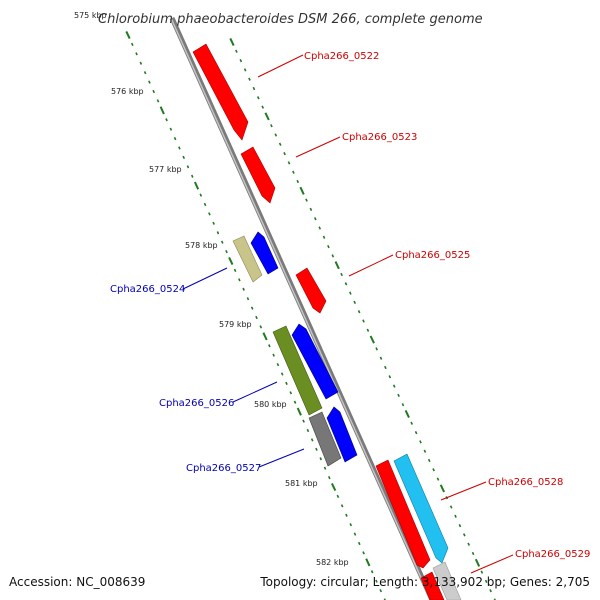 The image size is (600, 600). What do you see at coordinates (147, 289) in the screenshot?
I see `gene-label-cpha266-0524: Cpha266_0524` at bounding box center [147, 289].